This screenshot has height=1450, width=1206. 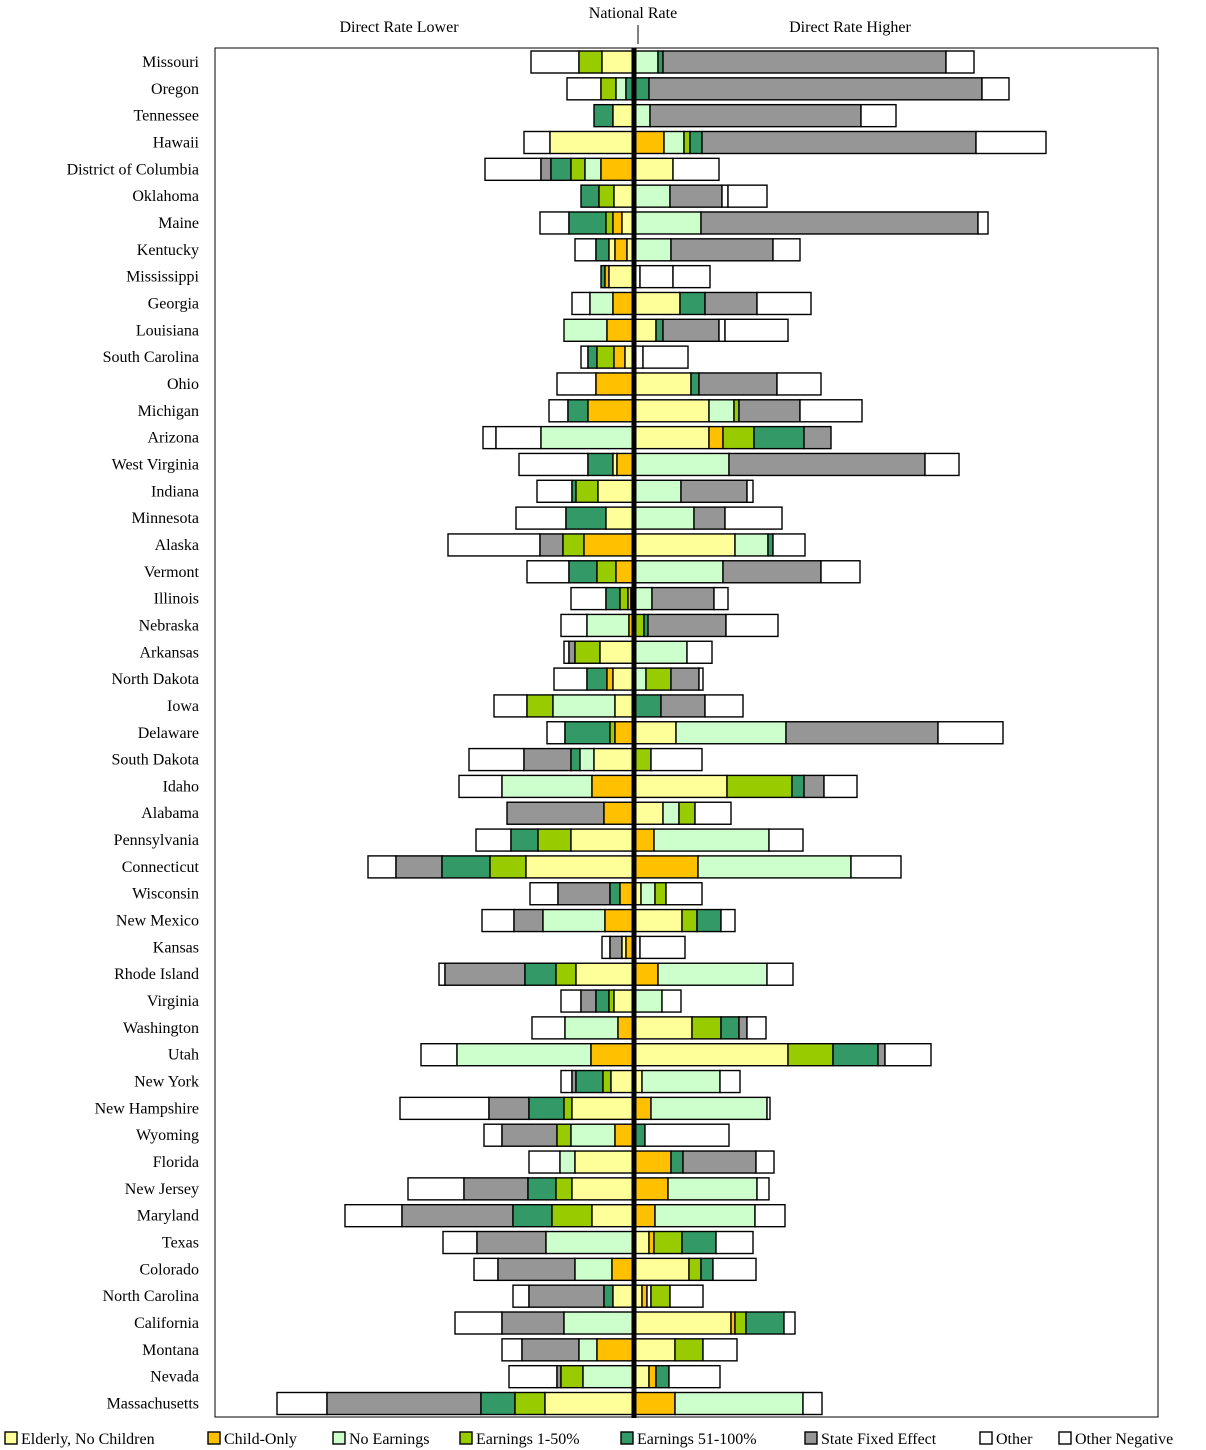 What do you see at coordinates (183, 384) in the screenshot?
I see `state-label-ohio: Ohio` at bounding box center [183, 384].